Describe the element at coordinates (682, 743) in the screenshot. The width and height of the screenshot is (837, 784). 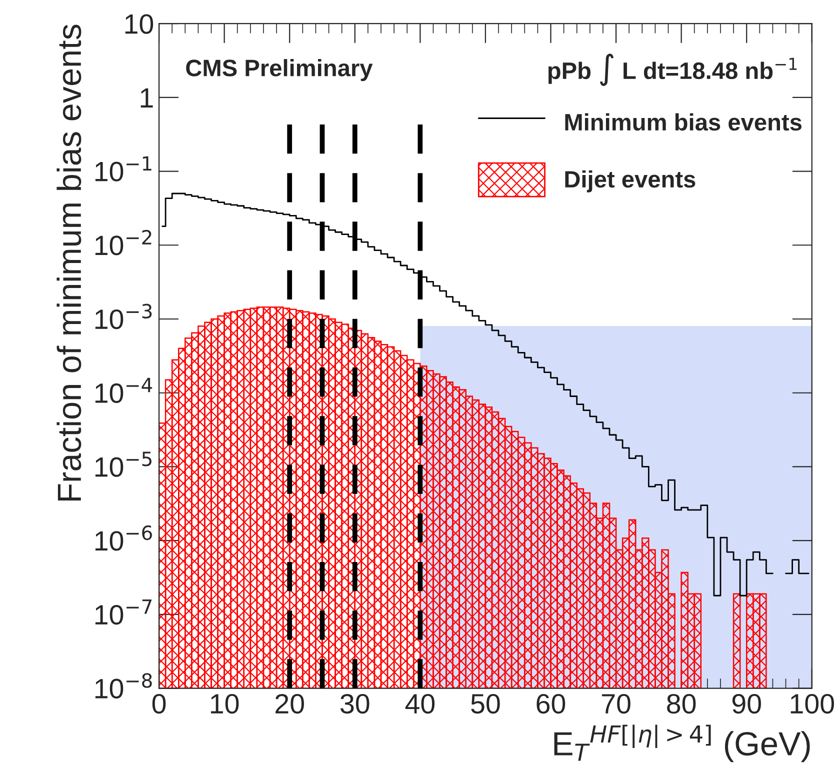
I see `x-axis-title: E$_{T}$$^{HF[|η|>4]}$ (GeV)` at that location.